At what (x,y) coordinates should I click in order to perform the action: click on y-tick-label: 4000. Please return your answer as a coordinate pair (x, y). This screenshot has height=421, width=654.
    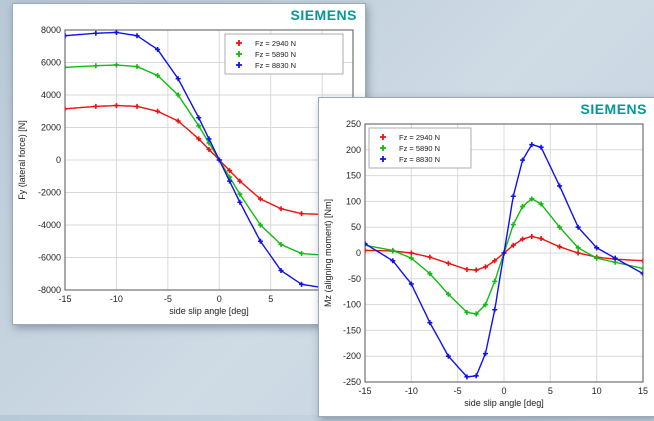
    Looking at the image, I should click on (51, 95).